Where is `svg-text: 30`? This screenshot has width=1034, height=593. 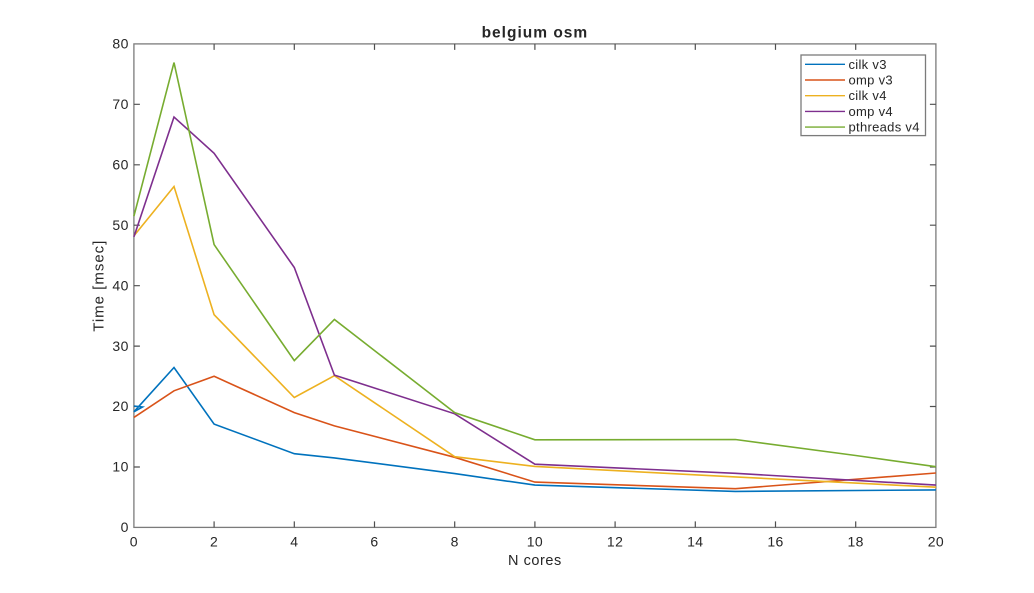
svg-text: 30 is located at coordinates (120, 346).